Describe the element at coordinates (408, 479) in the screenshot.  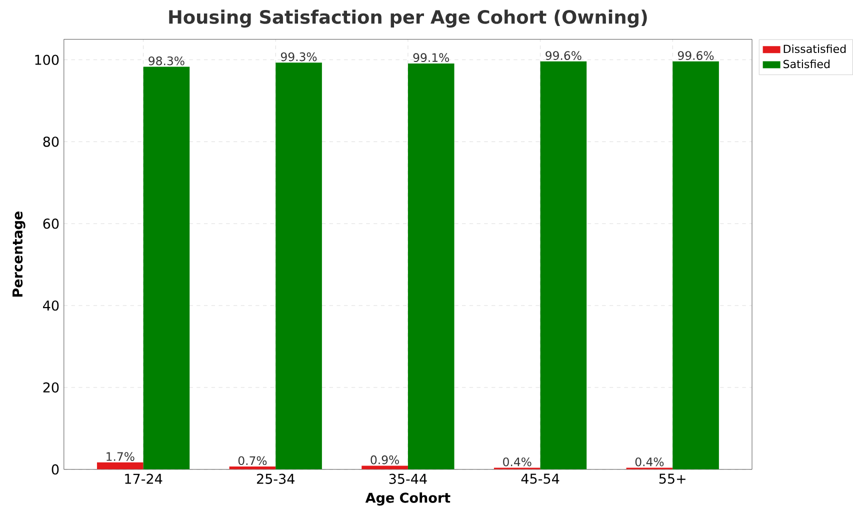
I see `x-tick-label: 35-44` at that location.